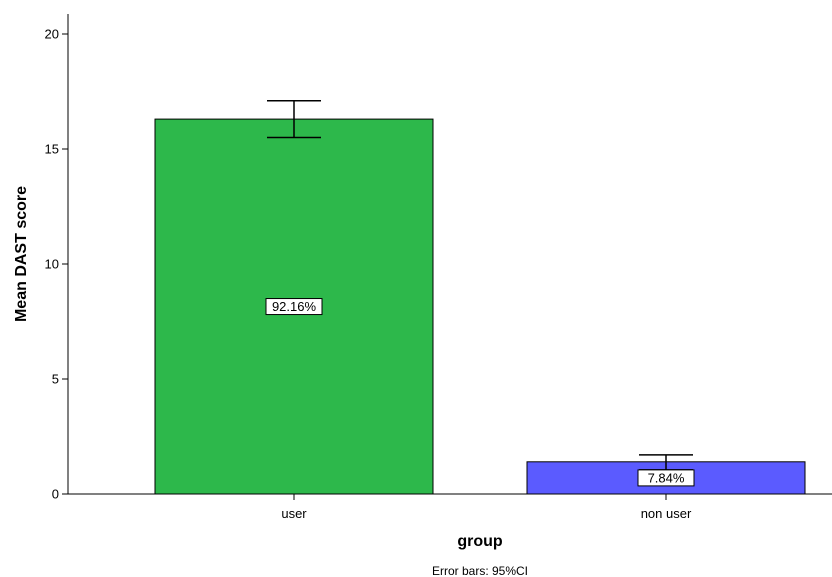  What do you see at coordinates (480, 541) in the screenshot?
I see `x-axis-title: group` at bounding box center [480, 541].